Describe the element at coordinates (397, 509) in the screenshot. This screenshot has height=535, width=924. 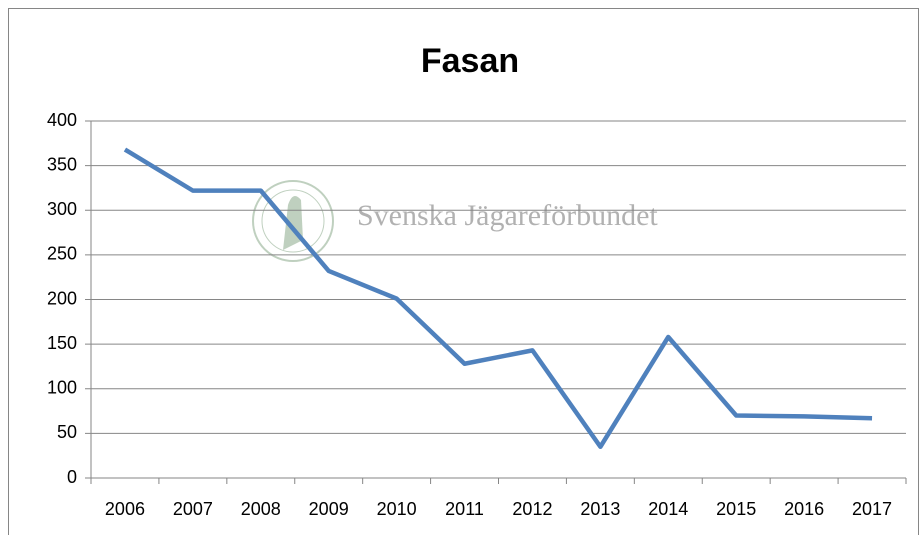
I see `x-tick-label: 2010` at that location.